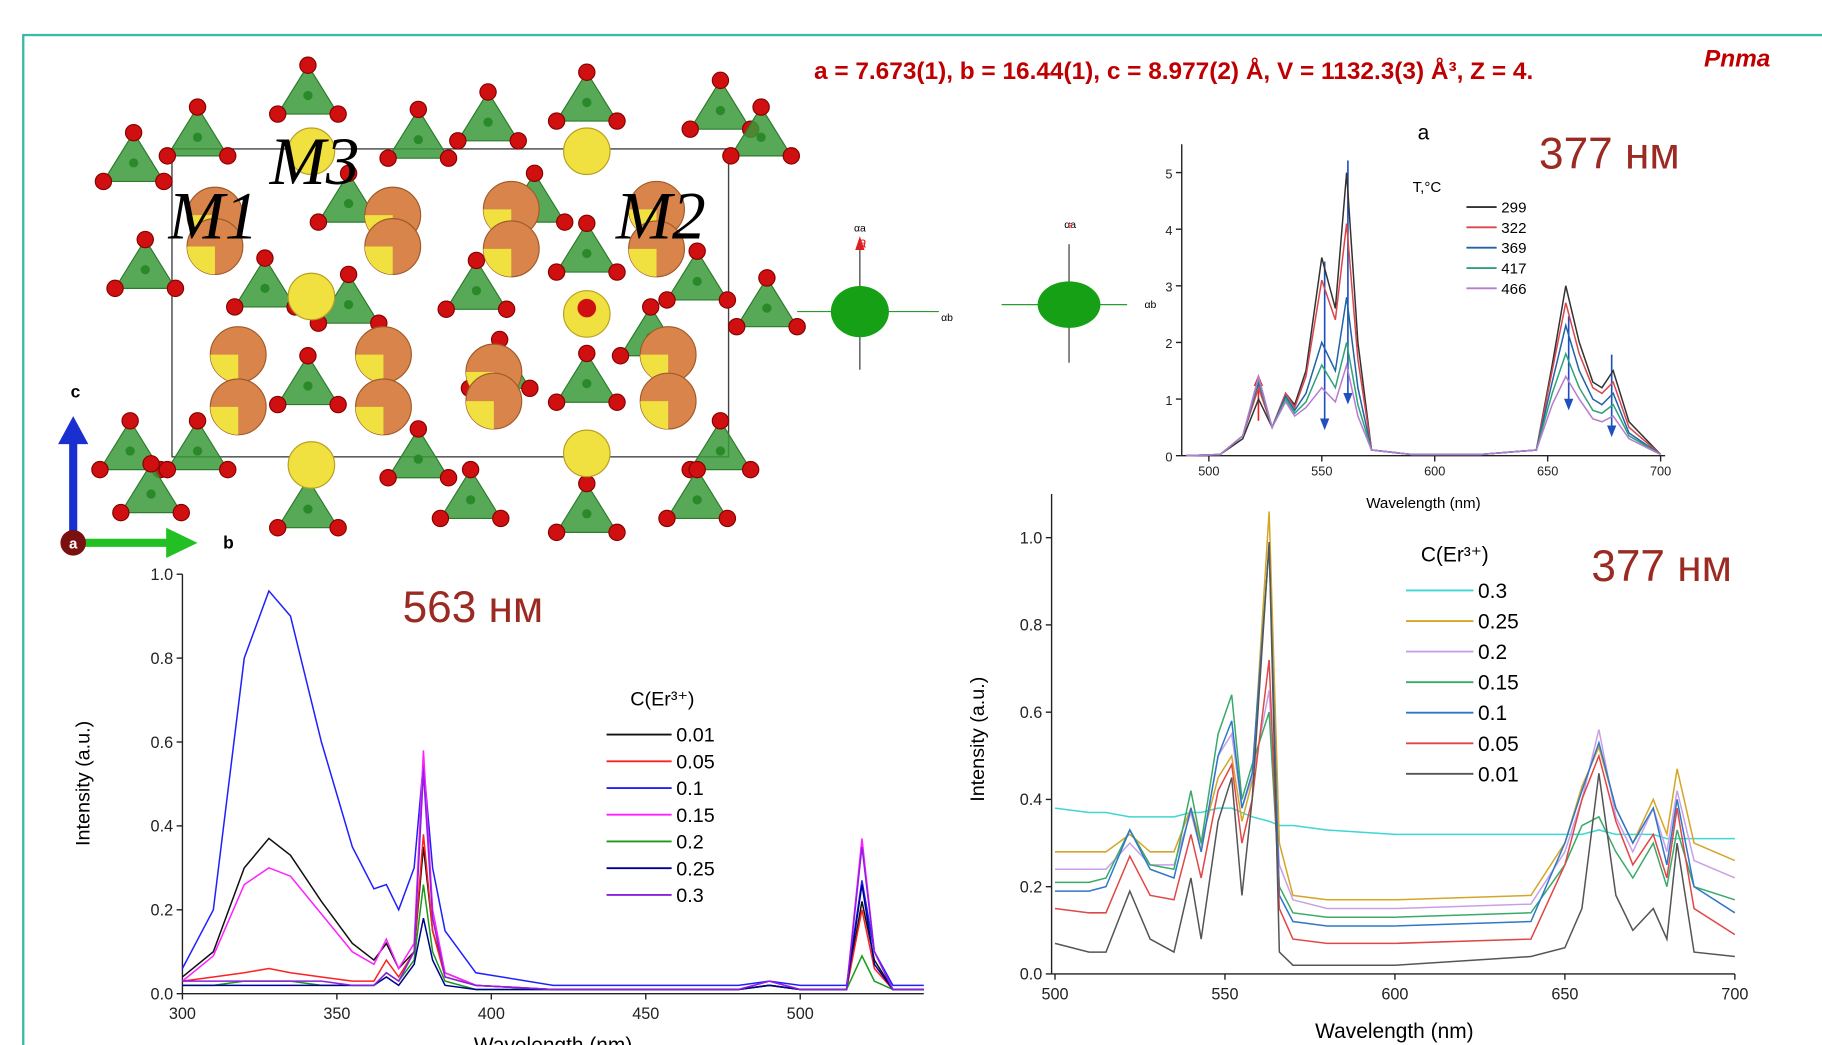  I want to click on x-tick-label: 600, so click(1434, 470).